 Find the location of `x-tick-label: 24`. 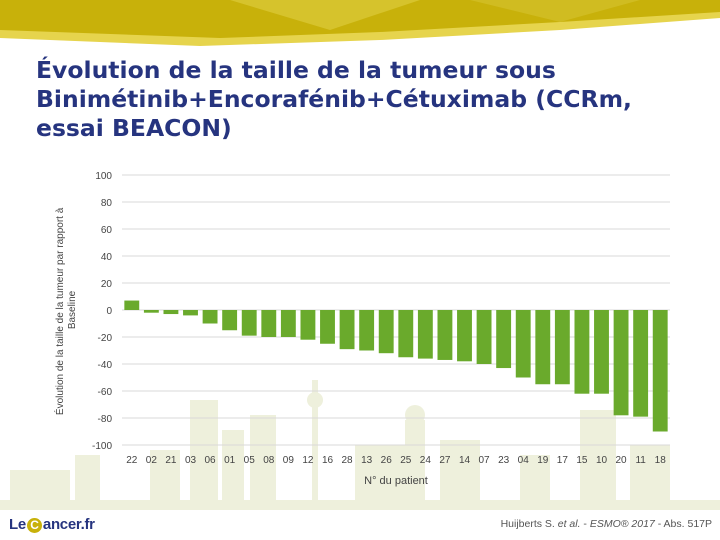

x-tick-label: 24 is located at coordinates (426, 460).